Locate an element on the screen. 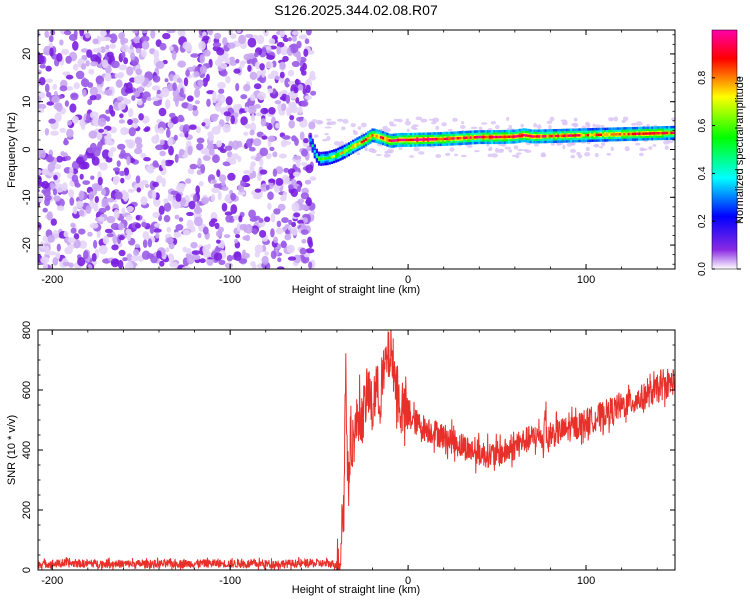  x-tick-label: 100 is located at coordinates (586, 280).